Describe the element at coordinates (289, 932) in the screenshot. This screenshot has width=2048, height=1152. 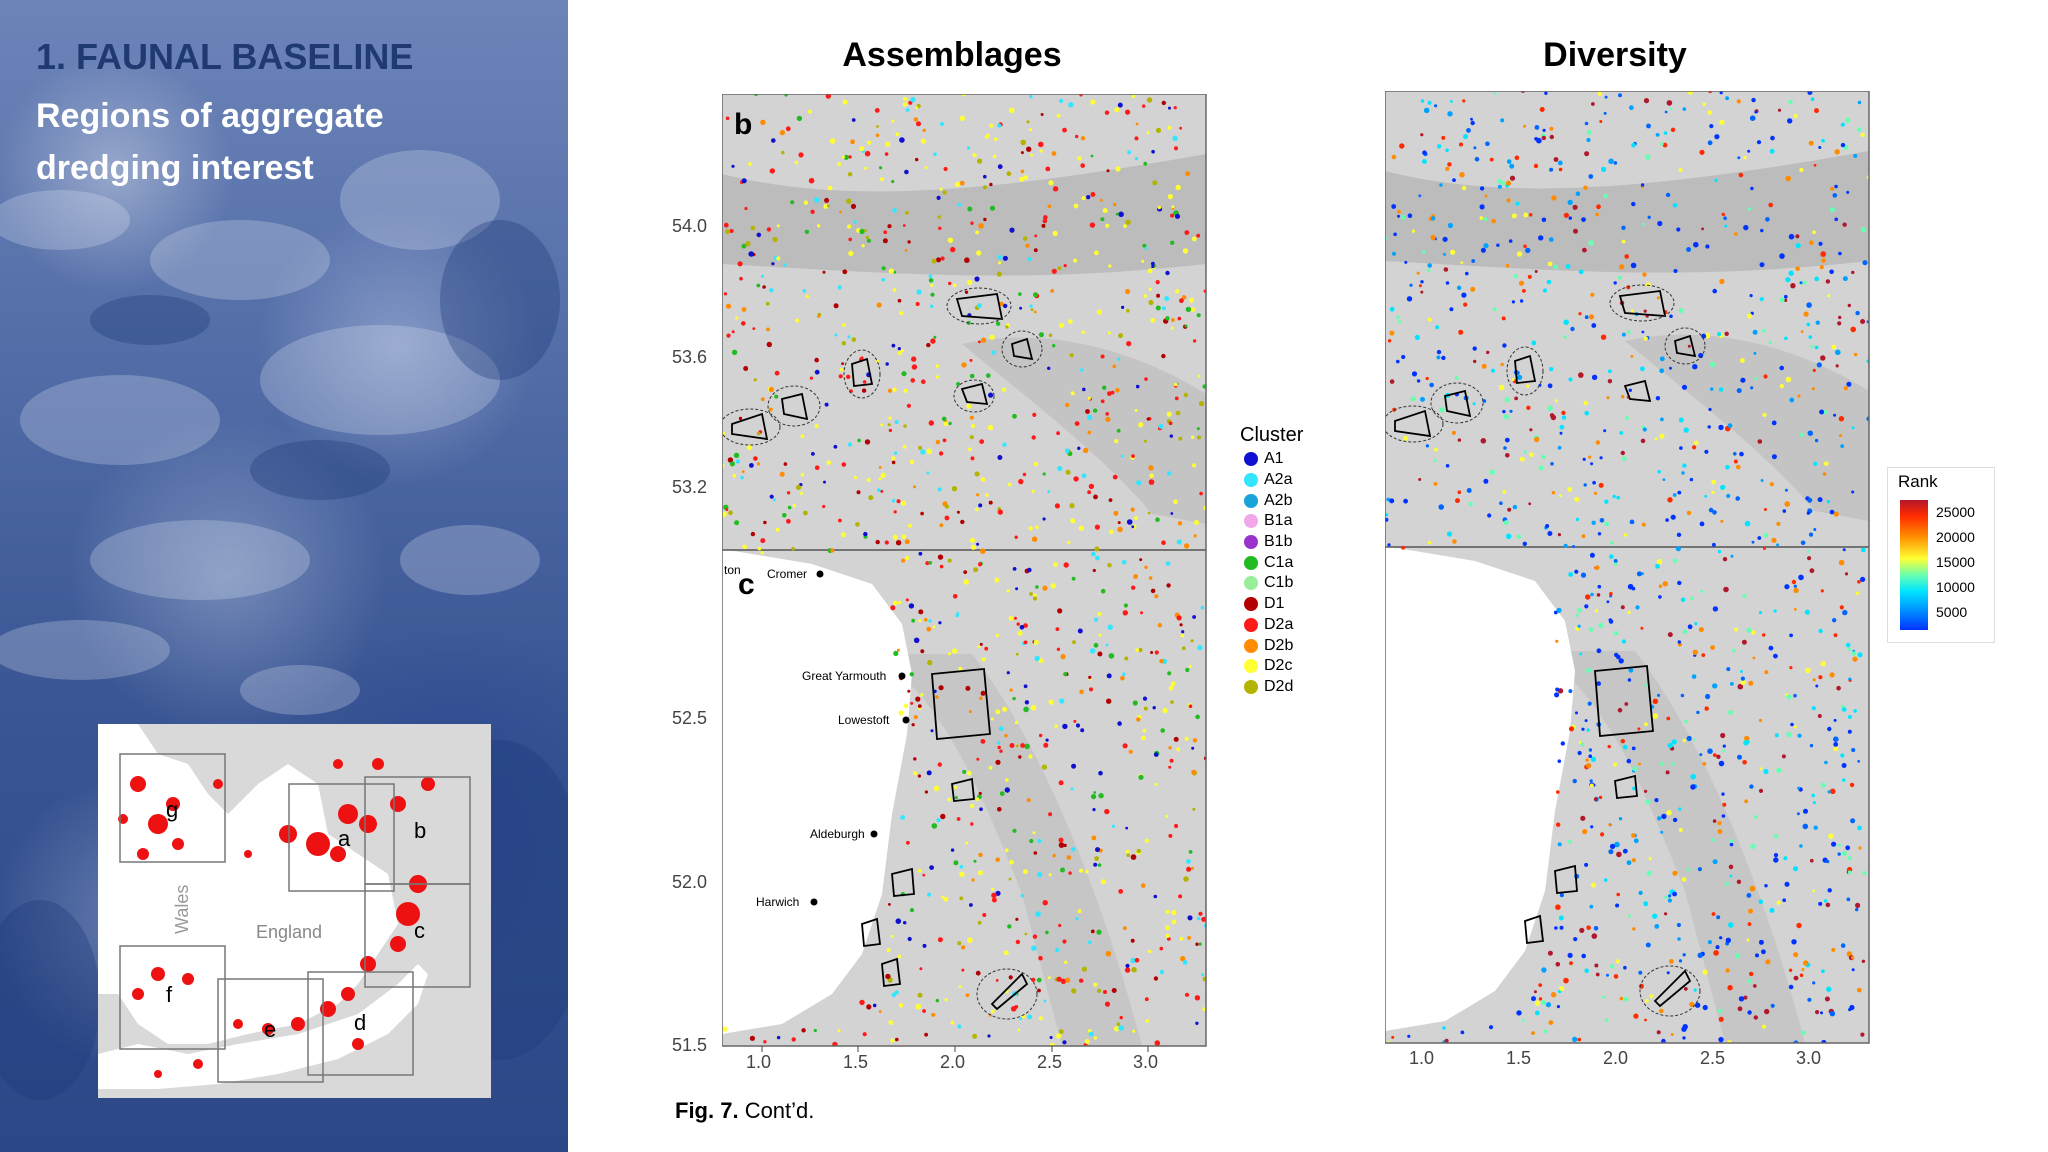
I see `england-label: England` at that location.